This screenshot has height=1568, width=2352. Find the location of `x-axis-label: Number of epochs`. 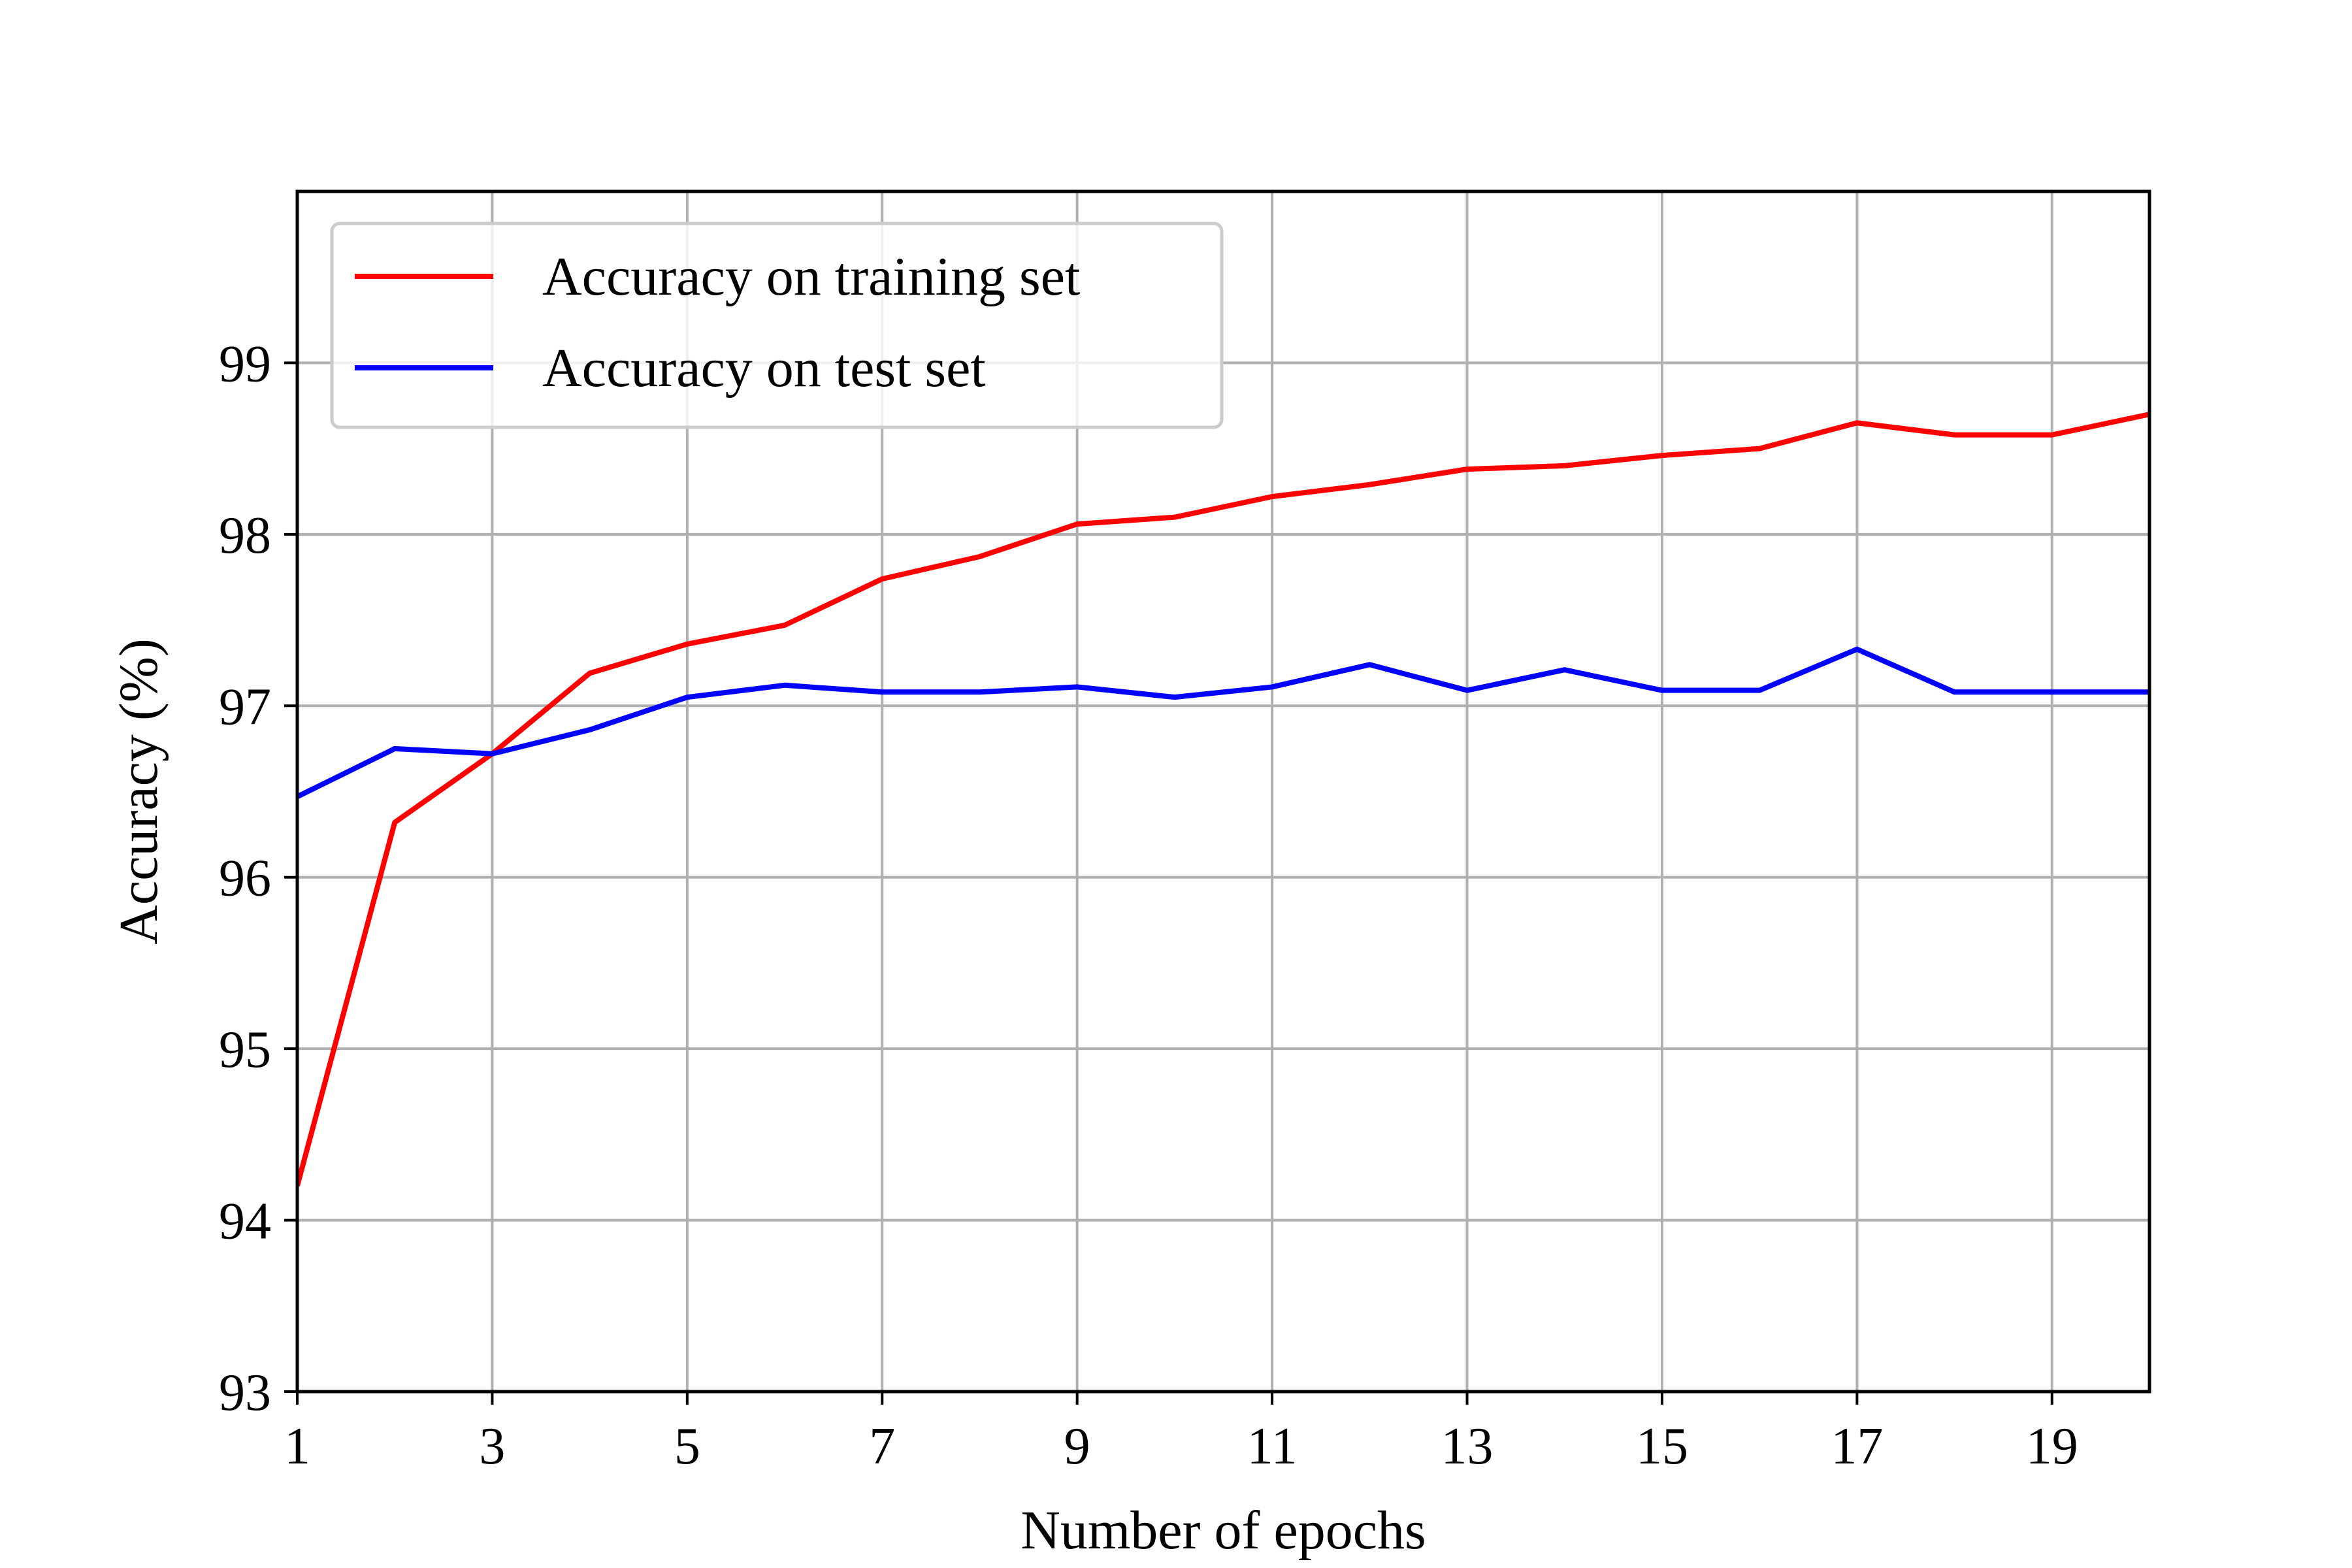

x-axis-label: Number of epochs is located at coordinates (1223, 1530).